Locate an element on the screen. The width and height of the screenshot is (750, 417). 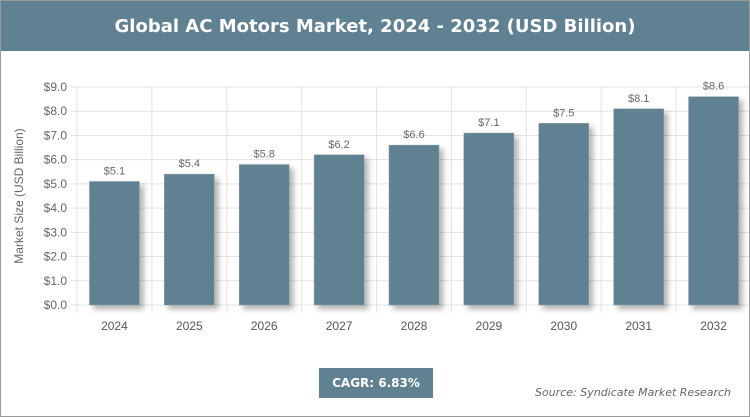
x-tick-label: 2026 is located at coordinates (264, 326).